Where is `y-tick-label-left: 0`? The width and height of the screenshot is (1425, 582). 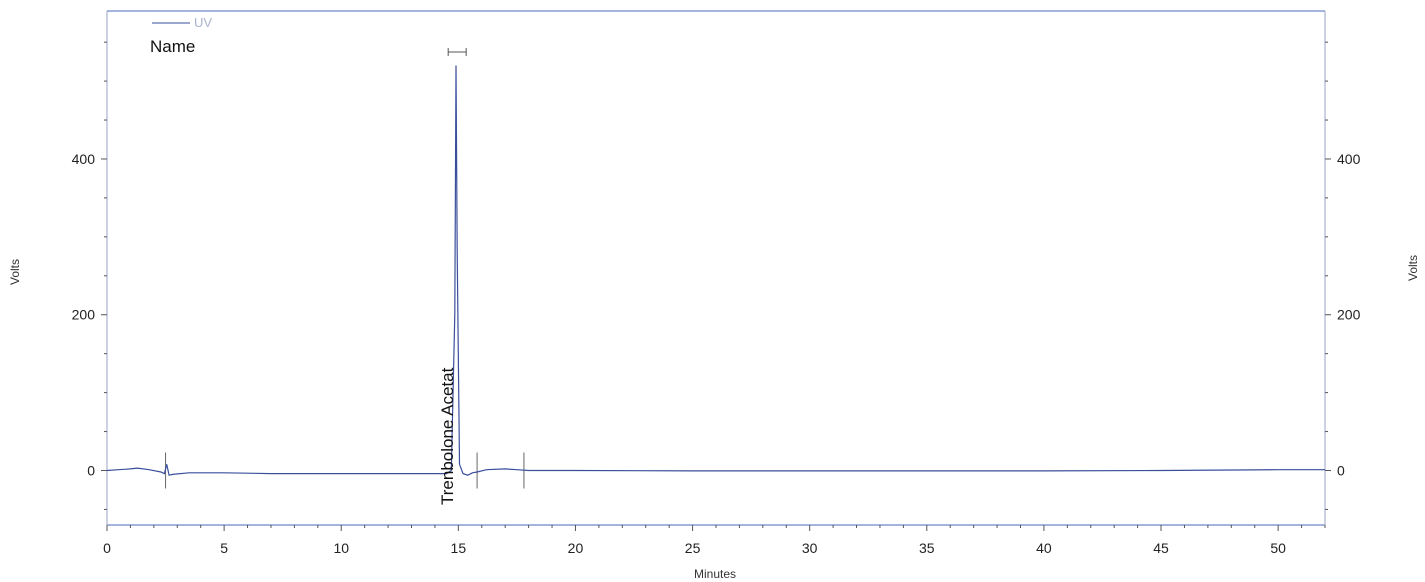 y-tick-label-left: 0 is located at coordinates (91, 470).